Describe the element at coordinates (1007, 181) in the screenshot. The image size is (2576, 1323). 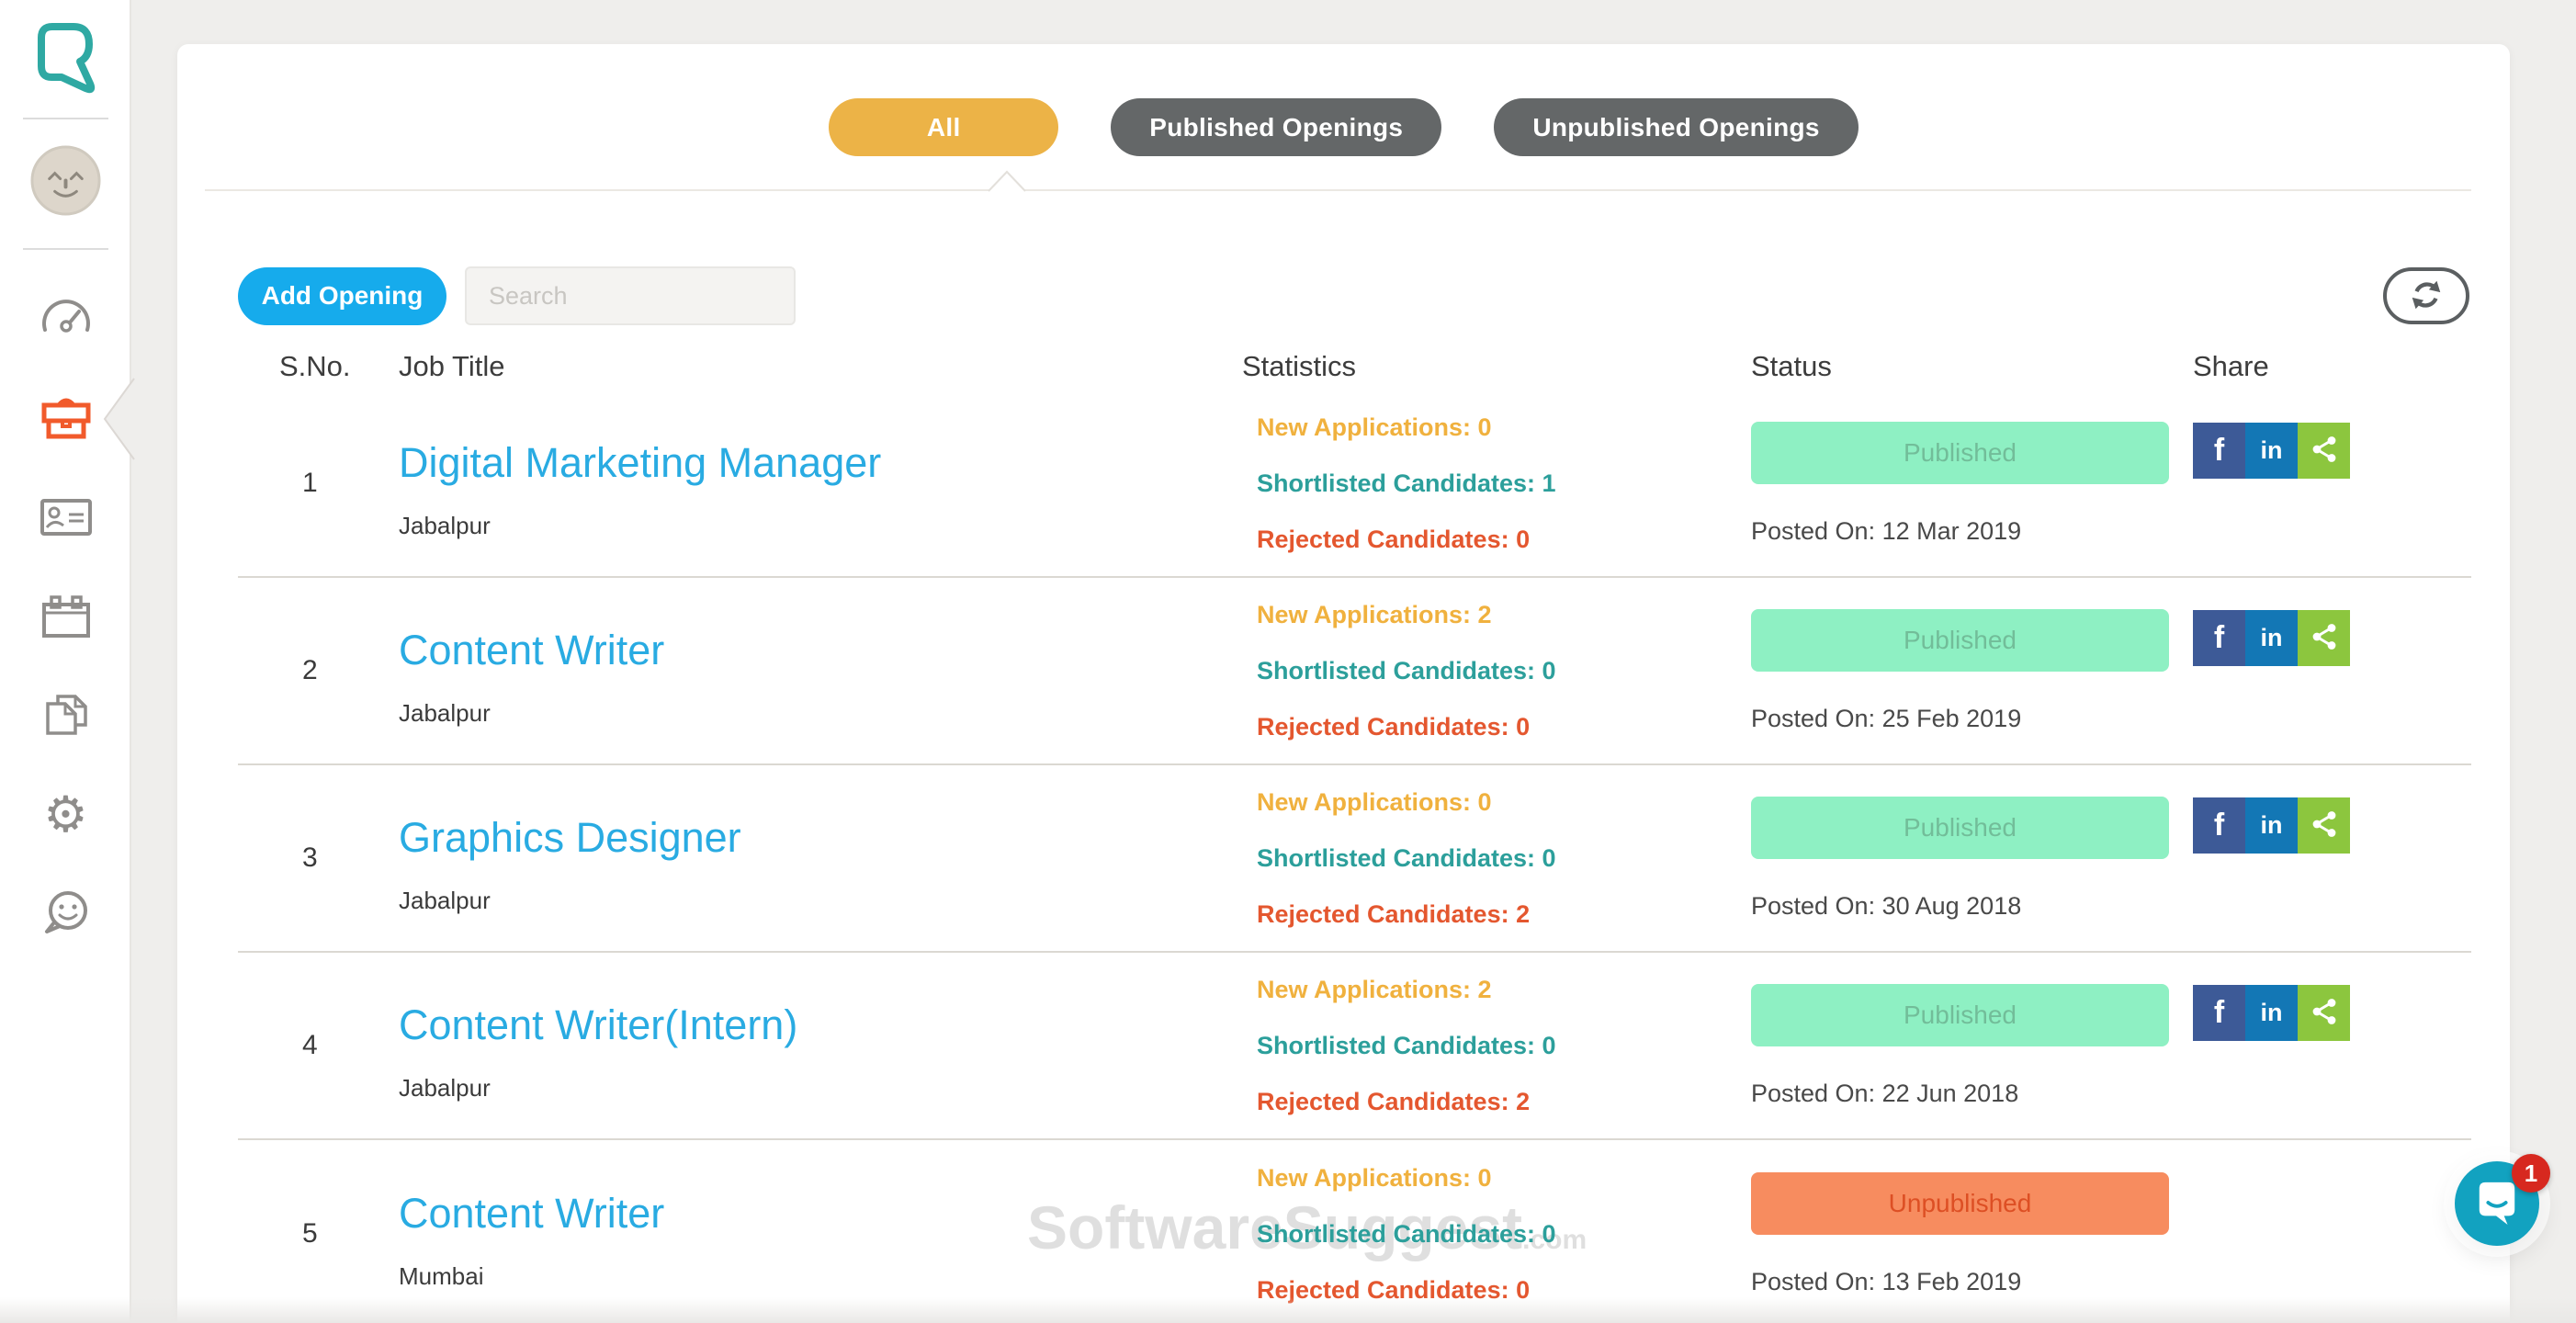
I see `active-tab-caret-icon` at that location.